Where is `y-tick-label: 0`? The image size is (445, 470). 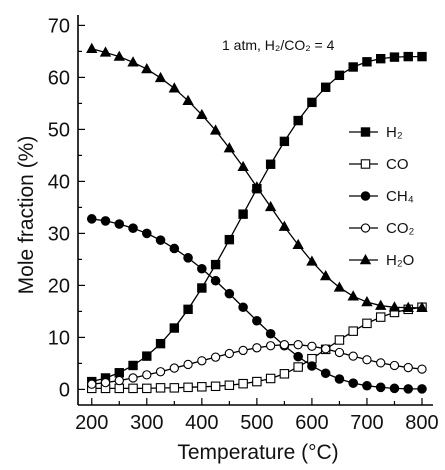
y-tick-label: 0 is located at coordinates (64, 390).